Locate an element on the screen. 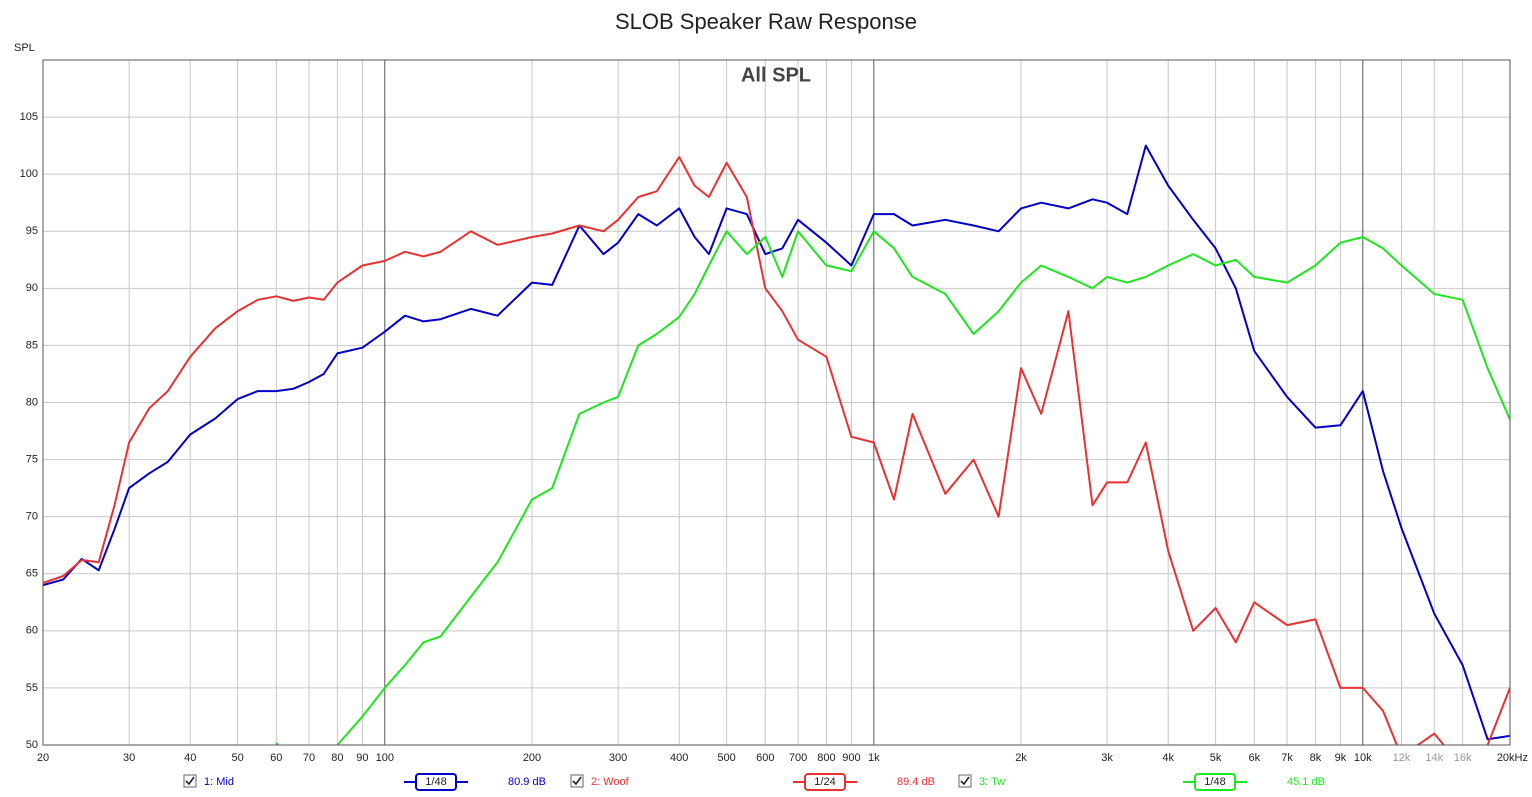 This screenshot has height=797, width=1532. x-tick-label: 9k is located at coordinates (1341, 758).